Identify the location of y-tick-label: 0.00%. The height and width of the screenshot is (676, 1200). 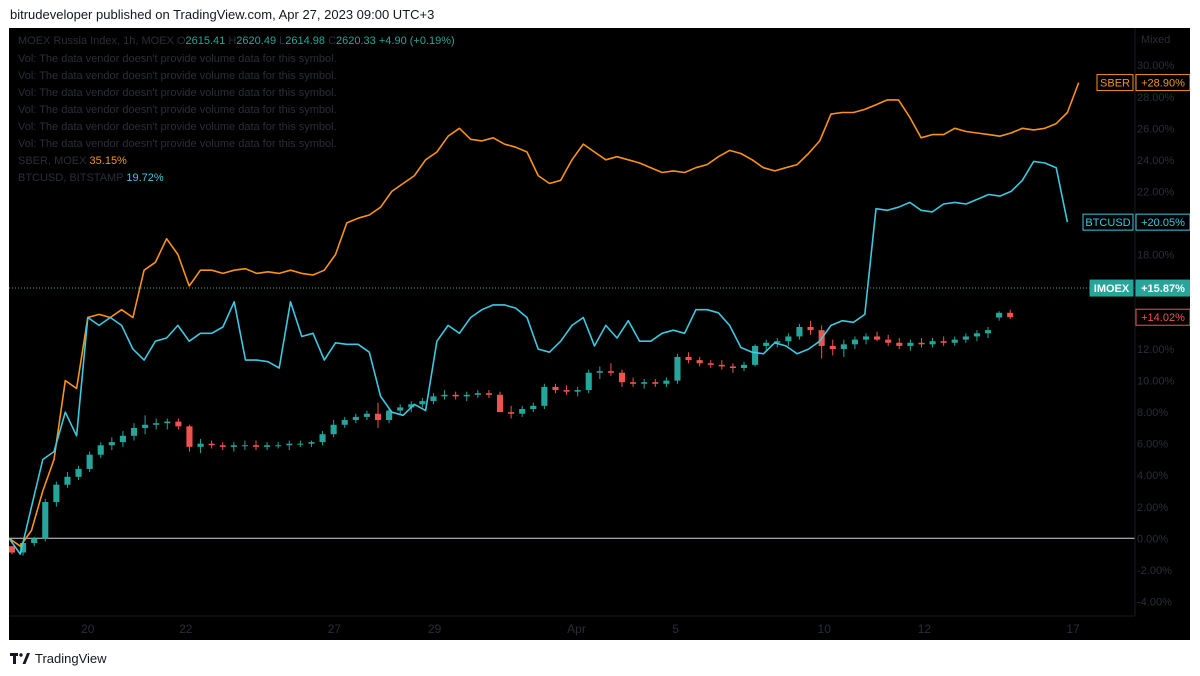
(1152, 539).